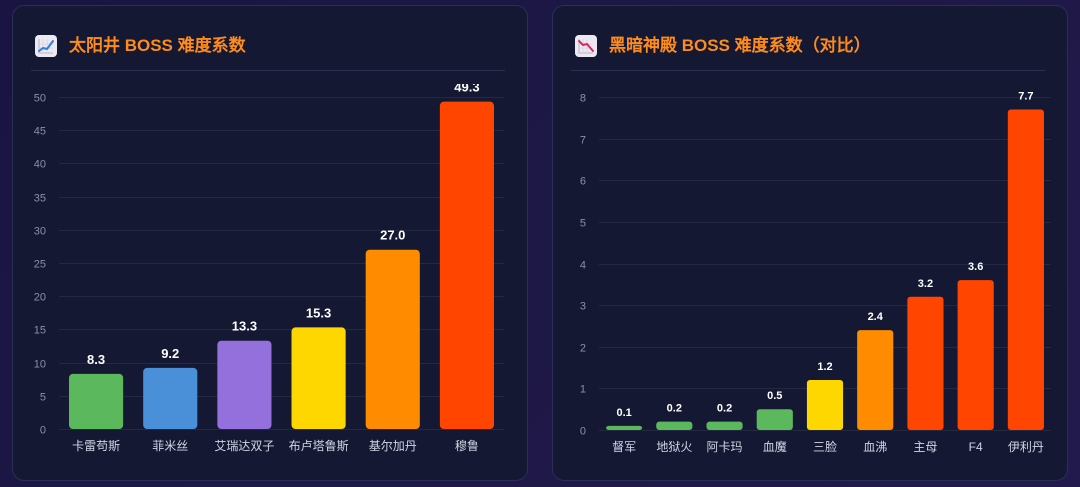 The width and height of the screenshot is (1080, 487). I want to click on y-axis: 0 5 10 15 20 25 30 35 40 45 50, so click(40, 265).